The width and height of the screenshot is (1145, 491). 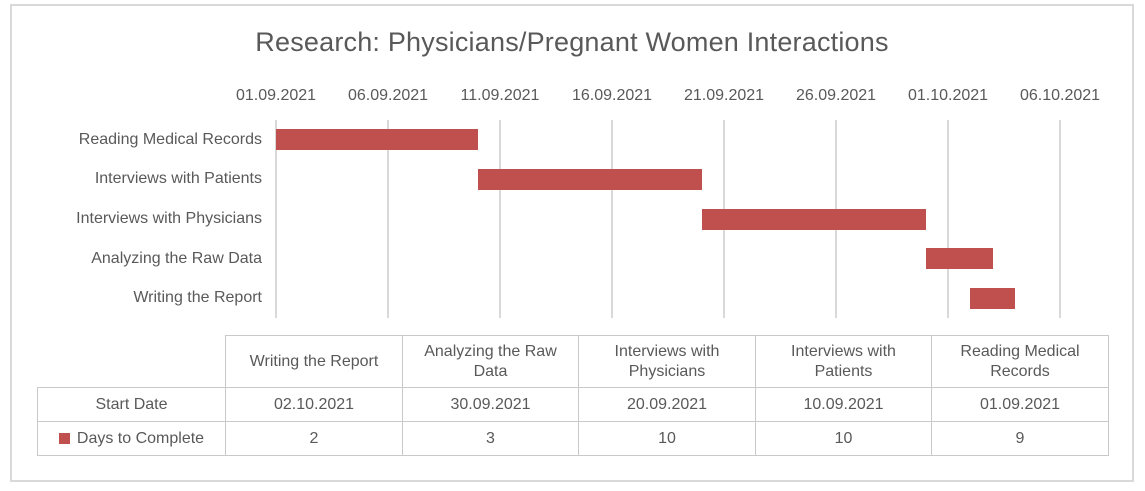 I want to click on table-cell: 10.09.2021, so click(x=843, y=404).